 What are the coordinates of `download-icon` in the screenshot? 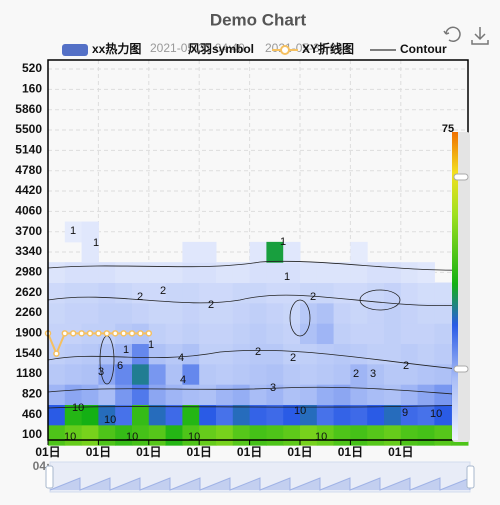 It's located at (480, 36).